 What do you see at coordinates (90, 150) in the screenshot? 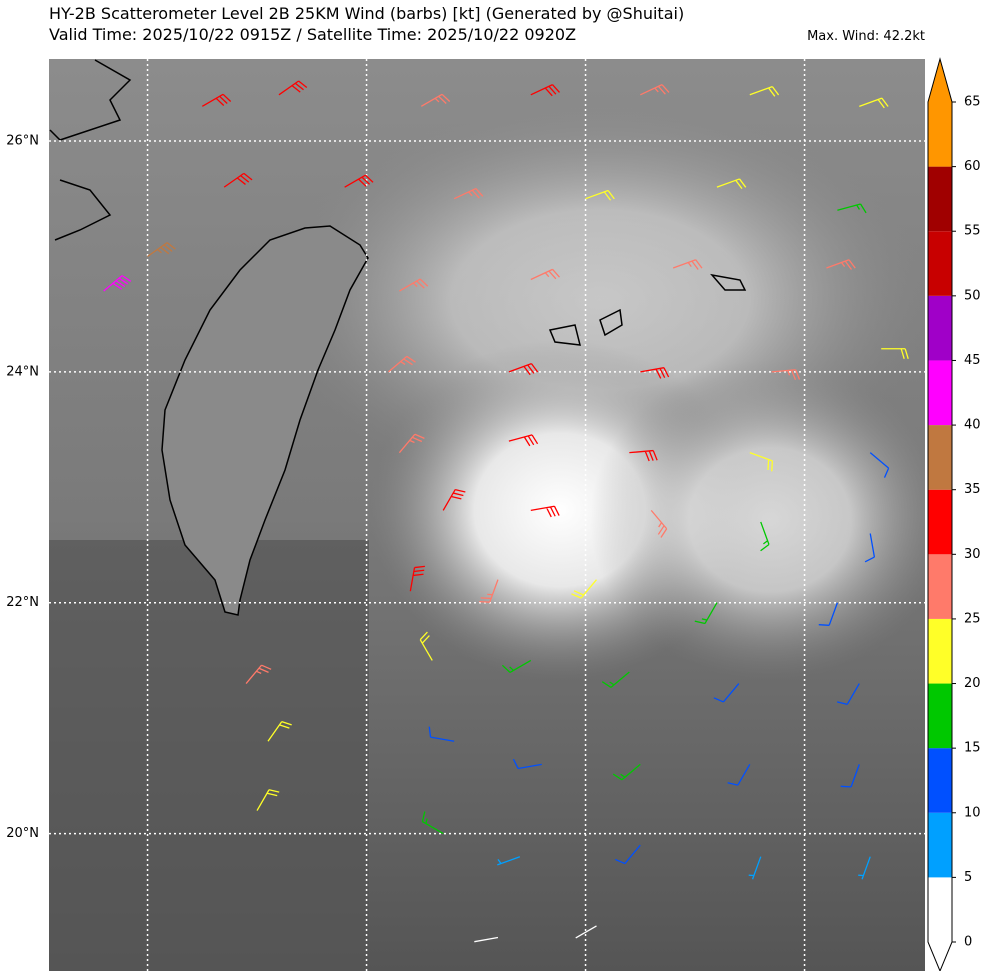
I see `china-coast` at bounding box center [90, 150].